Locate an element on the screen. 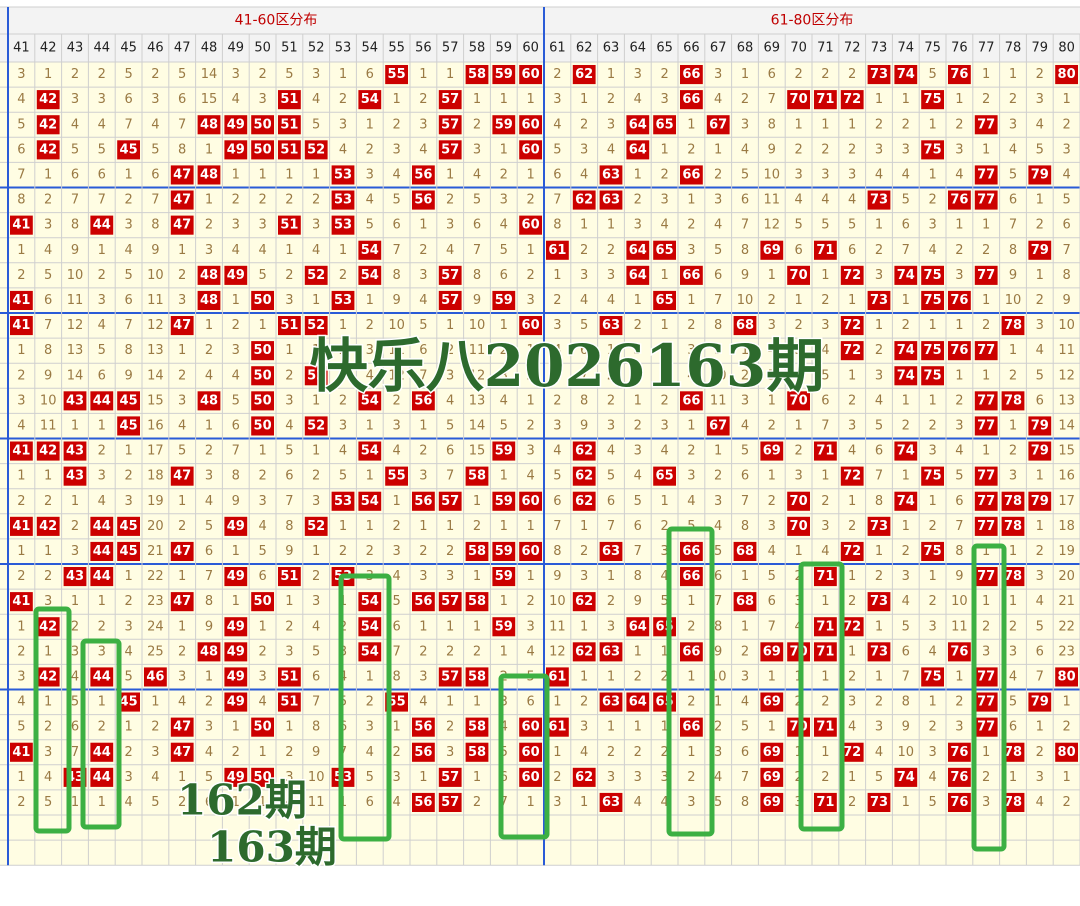 The width and height of the screenshot is (1080, 906). hit-number: 71 is located at coordinates (825, 626).